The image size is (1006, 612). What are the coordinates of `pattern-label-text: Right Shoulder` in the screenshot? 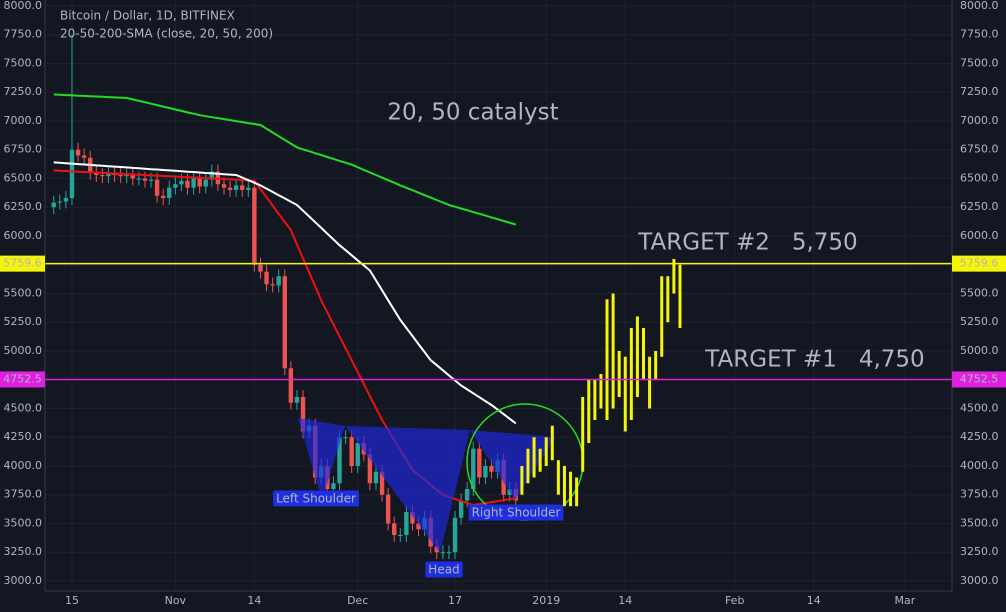 It's located at (516, 513).